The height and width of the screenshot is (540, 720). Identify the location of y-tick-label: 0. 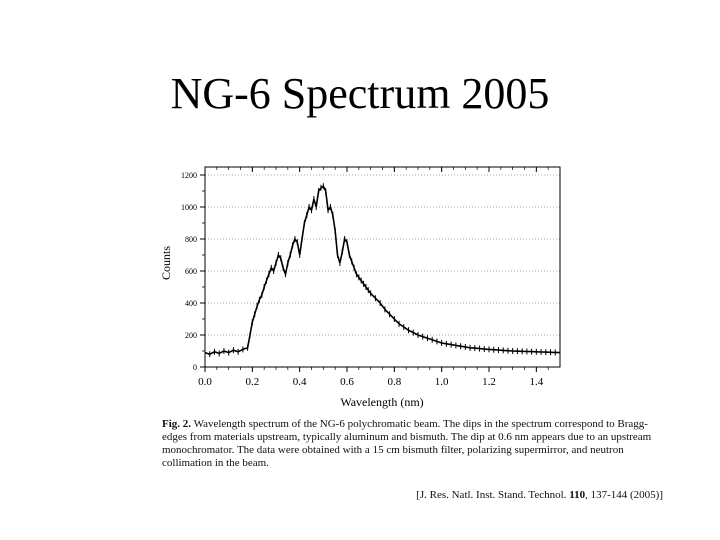
(195, 367).